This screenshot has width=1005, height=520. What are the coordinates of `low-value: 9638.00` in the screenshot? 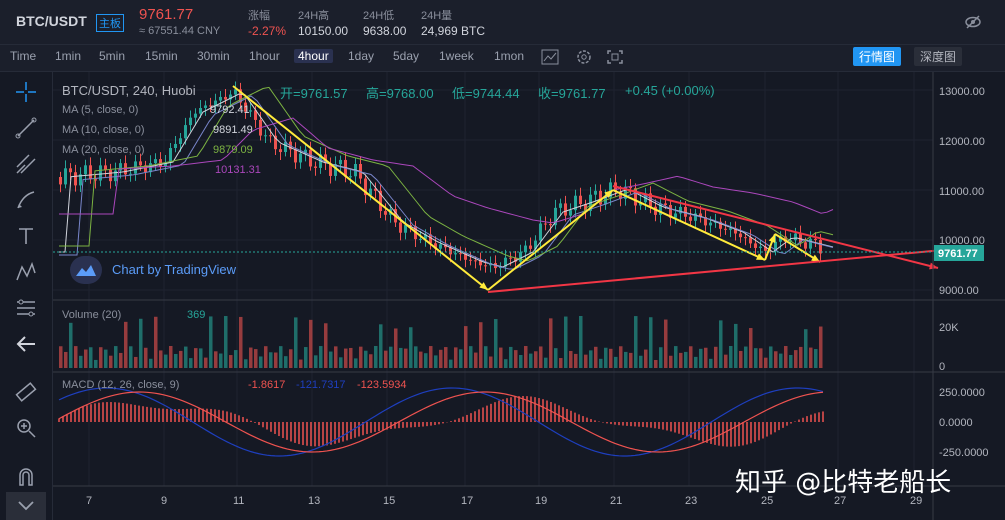 It's located at (385, 31).